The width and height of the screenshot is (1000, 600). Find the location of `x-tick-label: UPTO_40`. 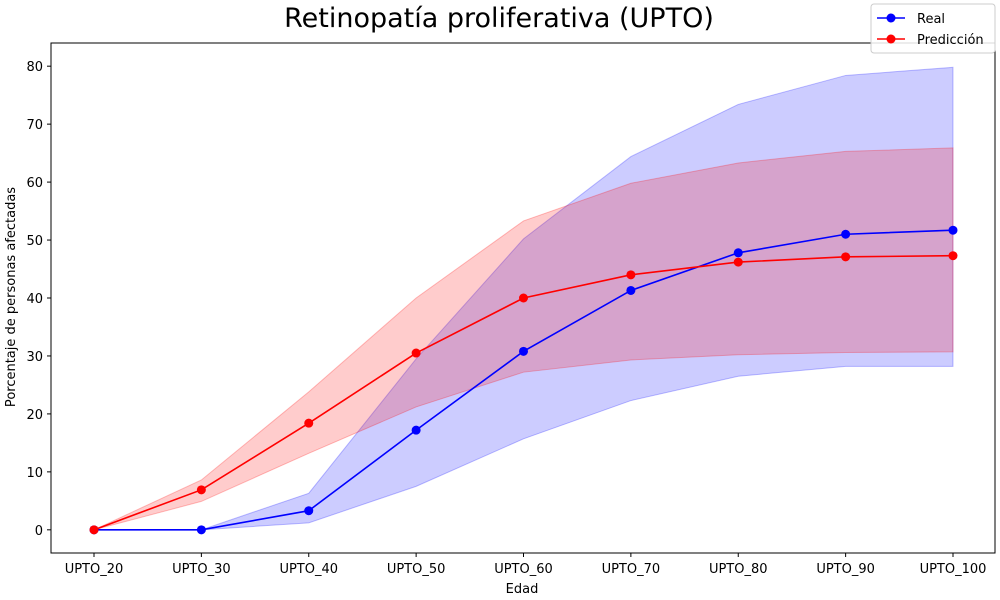

x-tick-label: UPTO_40 is located at coordinates (308, 569).